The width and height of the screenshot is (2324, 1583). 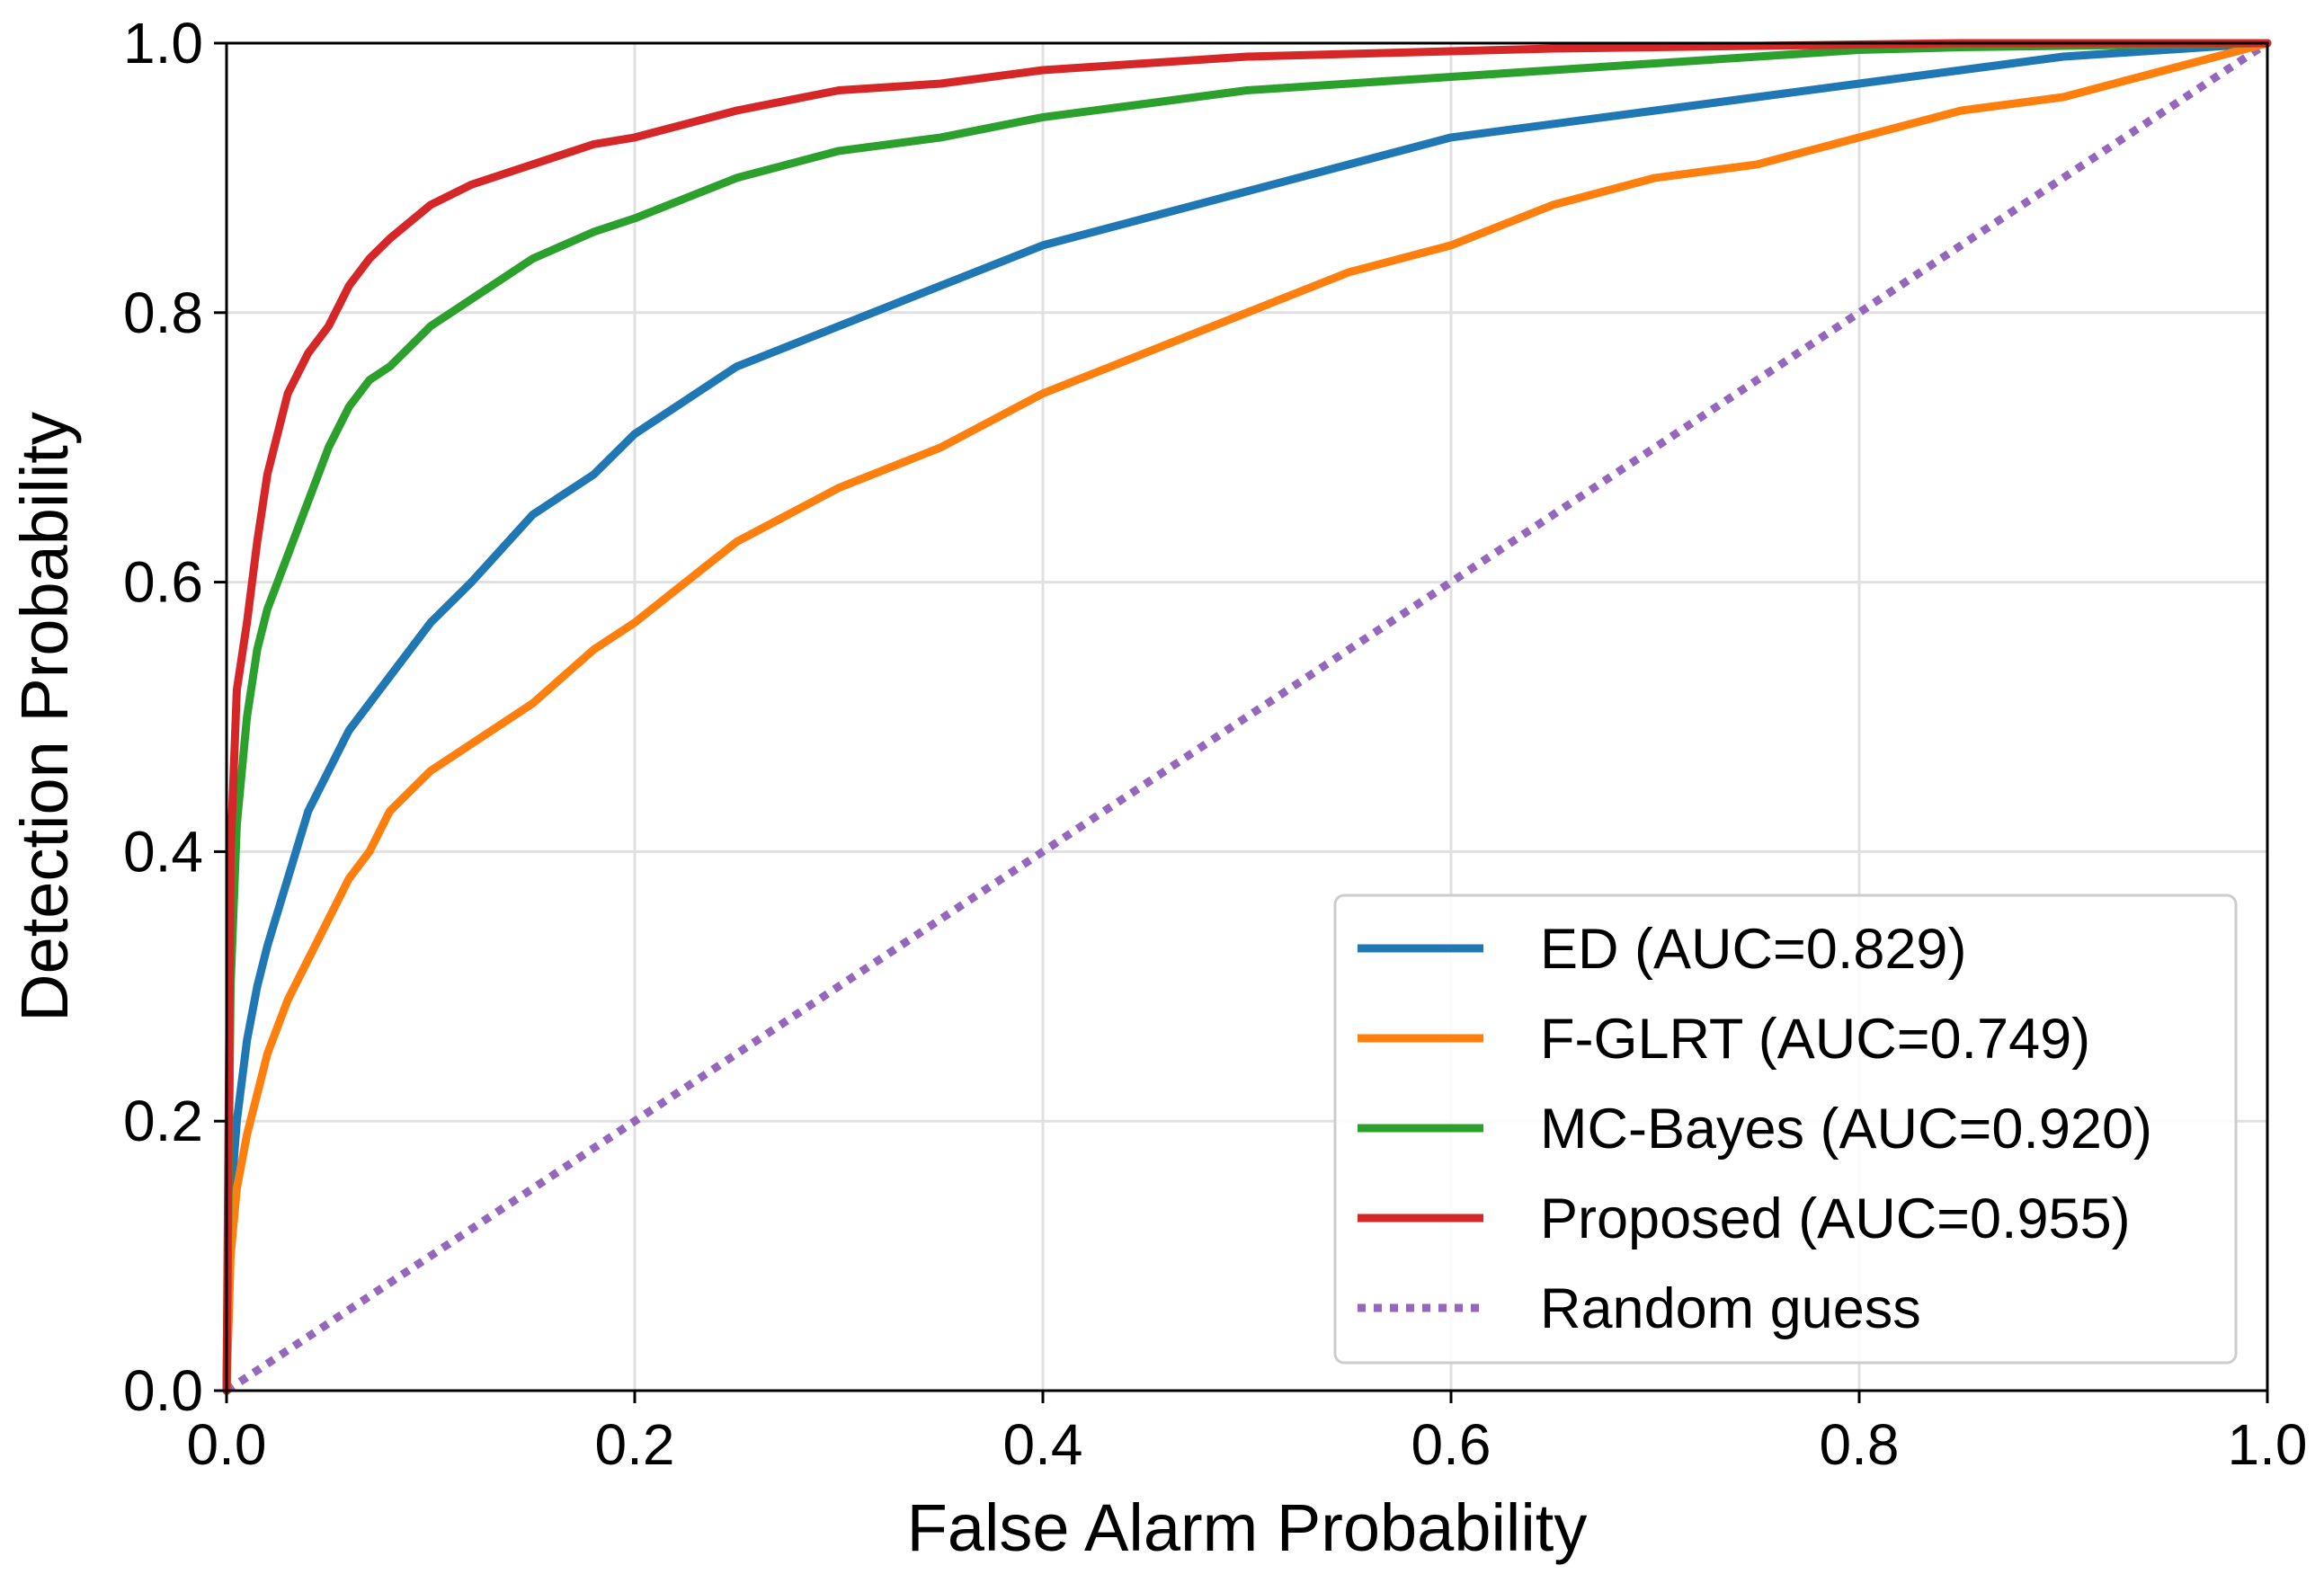 What do you see at coordinates (1248, 1527) in the screenshot?
I see `x-axis-label: False Alarm Probability` at bounding box center [1248, 1527].